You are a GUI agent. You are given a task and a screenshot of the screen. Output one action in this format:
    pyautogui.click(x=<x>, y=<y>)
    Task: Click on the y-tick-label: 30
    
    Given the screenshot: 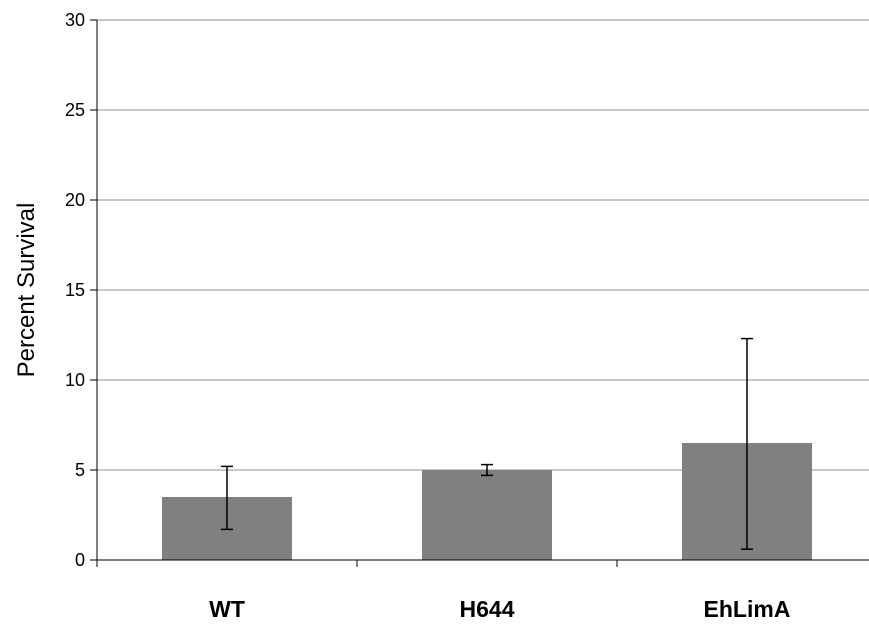 What is the action you would take?
    pyautogui.click(x=75, y=20)
    